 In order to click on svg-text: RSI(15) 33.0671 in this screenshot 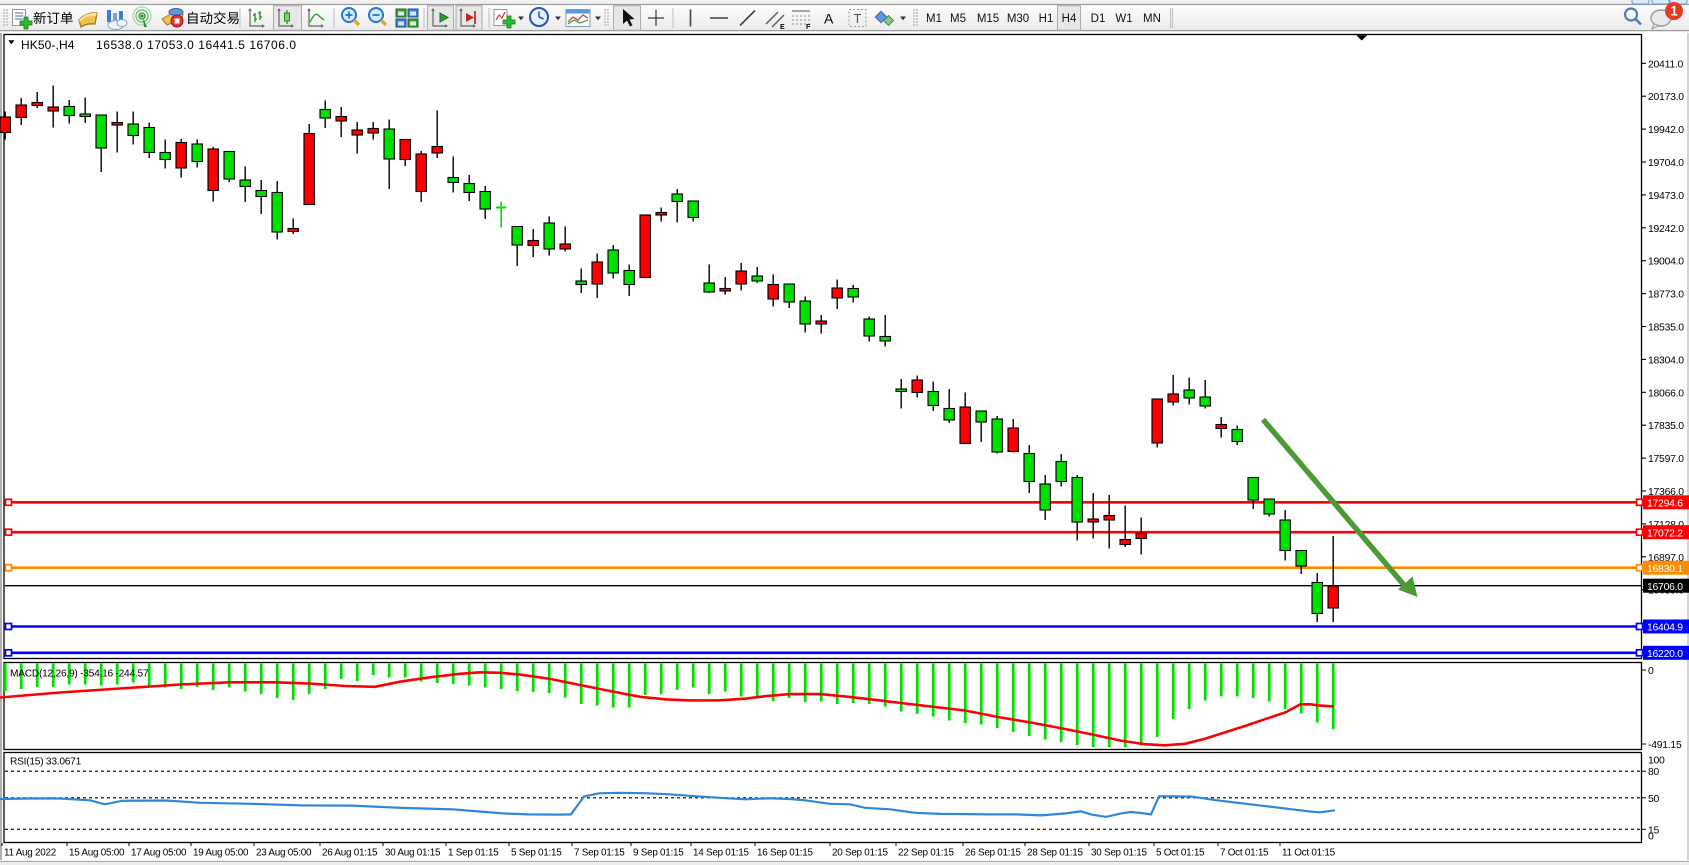, I will do `click(46, 762)`.